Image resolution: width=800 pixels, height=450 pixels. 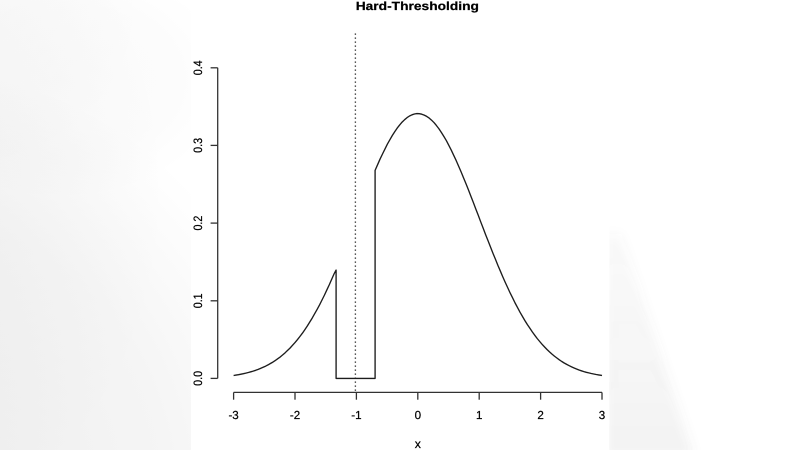 What do you see at coordinates (540, 415) in the screenshot?
I see `svg-text: 2` at bounding box center [540, 415].